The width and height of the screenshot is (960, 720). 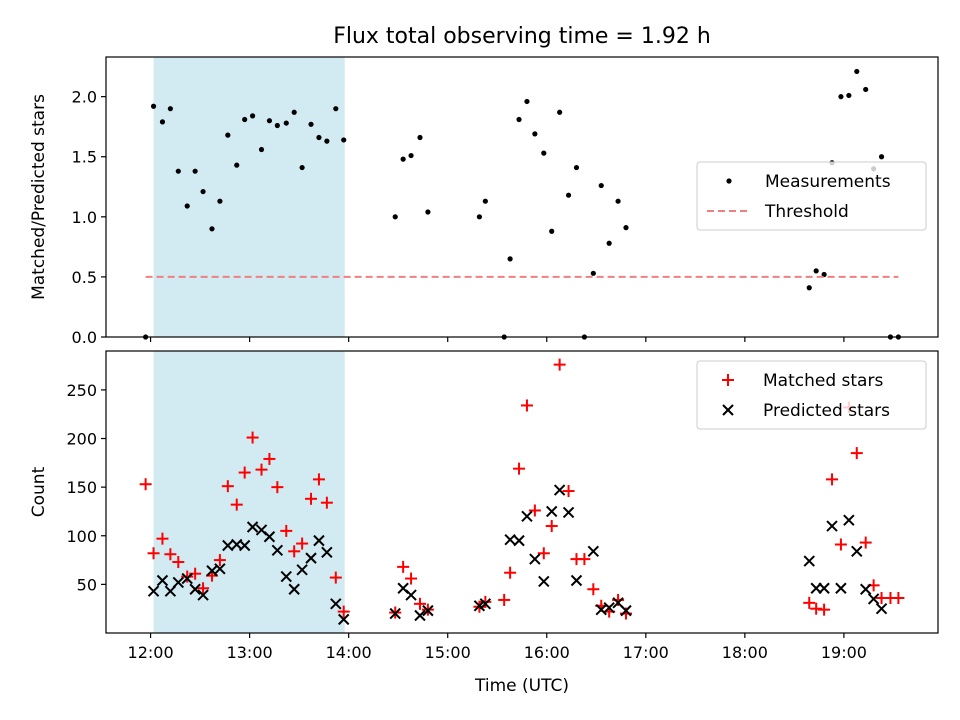 What do you see at coordinates (806, 212) in the screenshot?
I see `threshold-legend-label: Threshold` at bounding box center [806, 212].